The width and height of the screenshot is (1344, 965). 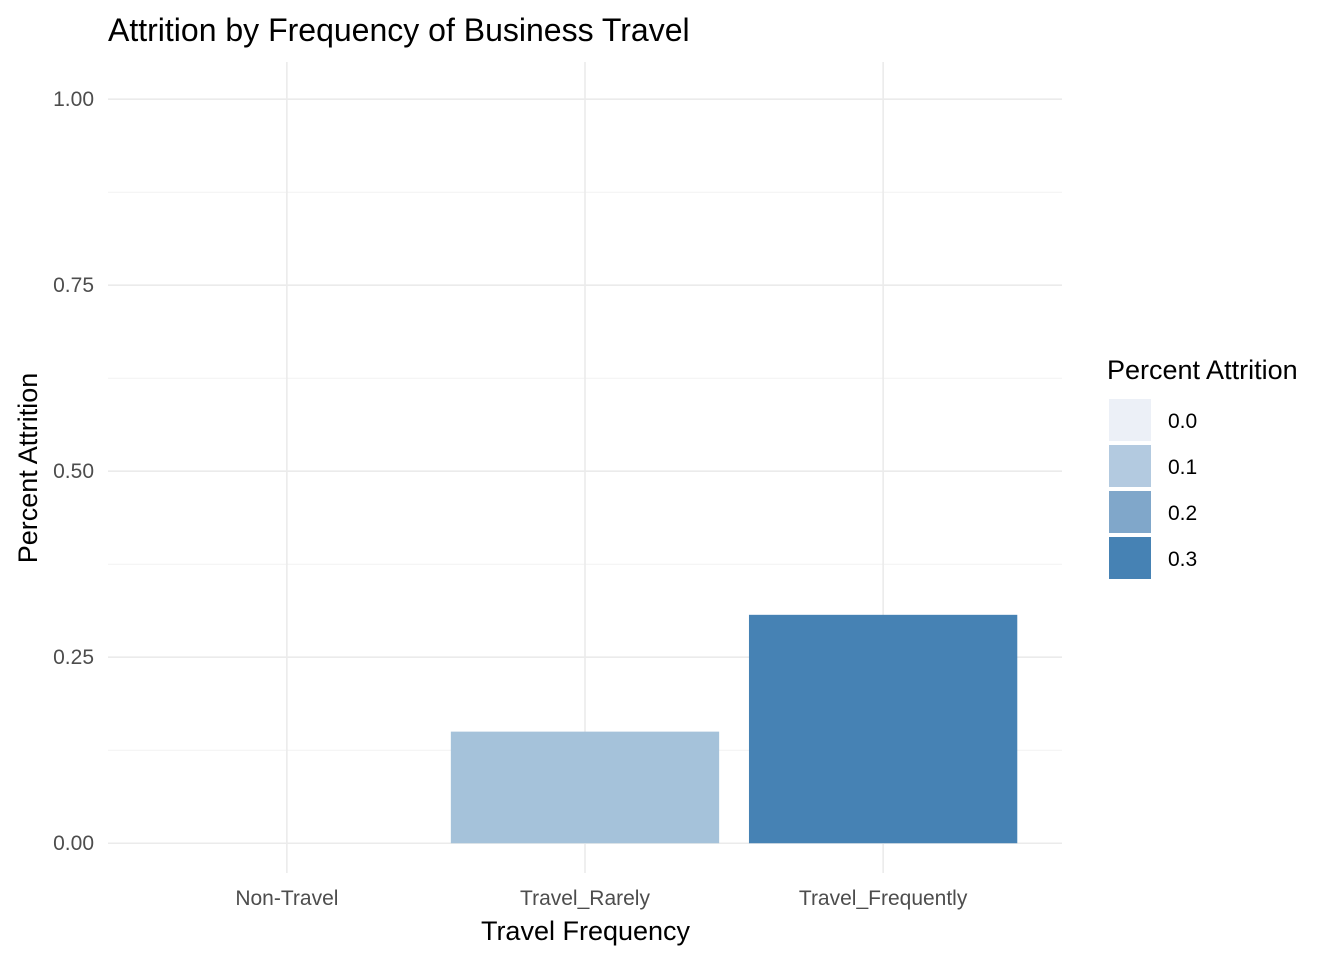 I want to click on x-axis-title: Travel Frequency, so click(x=586, y=931).